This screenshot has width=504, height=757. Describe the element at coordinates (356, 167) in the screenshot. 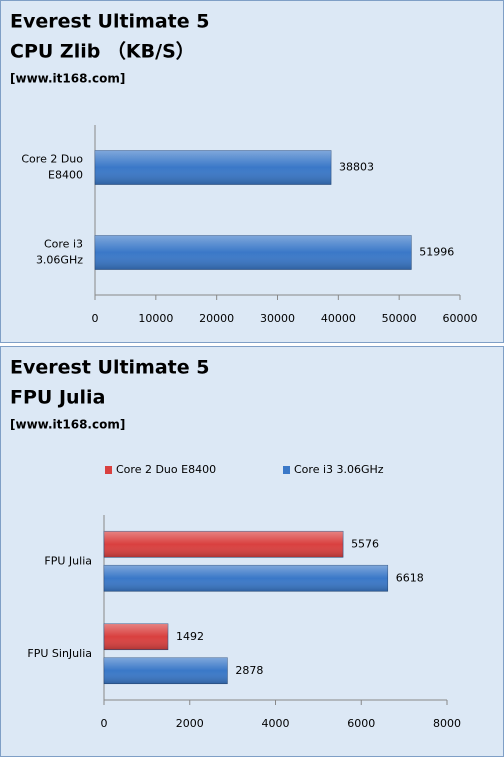

I see `value-label: 38803` at that location.